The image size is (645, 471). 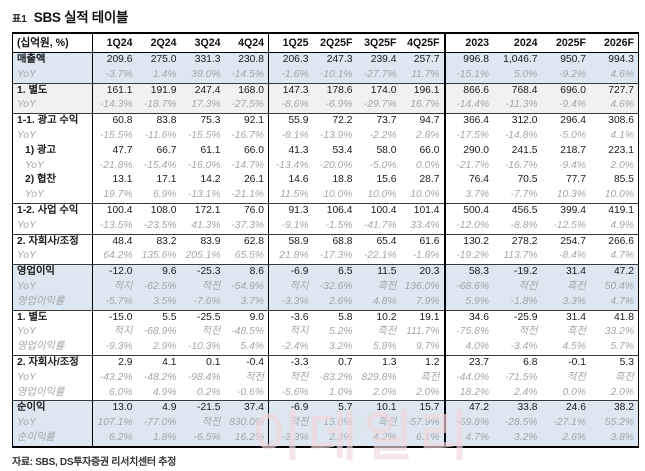 I want to click on cell: 21.8%, so click(x=294, y=256).